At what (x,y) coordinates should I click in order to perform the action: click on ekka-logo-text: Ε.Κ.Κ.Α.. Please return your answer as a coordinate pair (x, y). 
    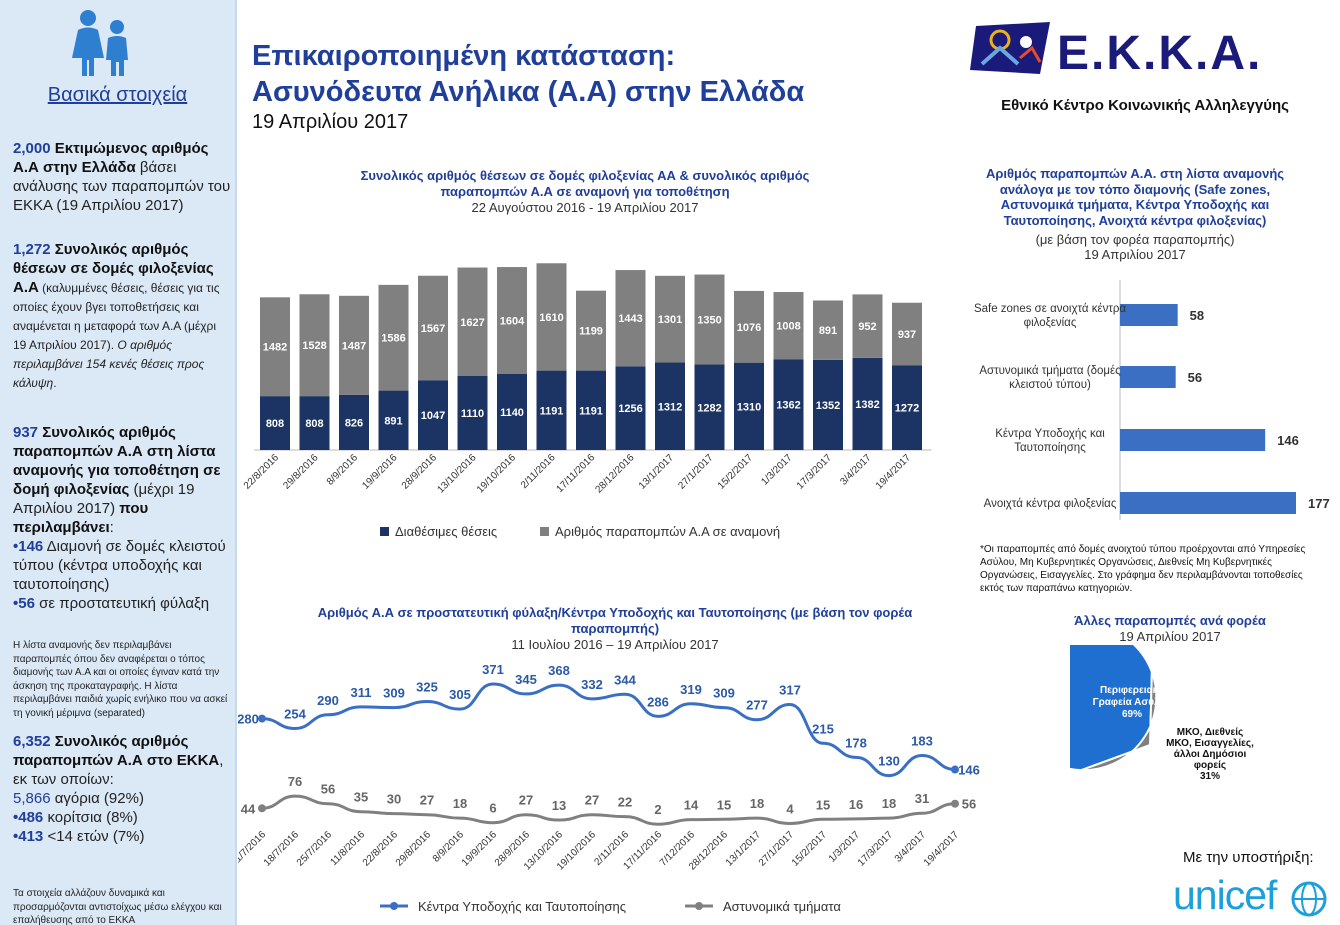
    Looking at the image, I should click on (1160, 53).